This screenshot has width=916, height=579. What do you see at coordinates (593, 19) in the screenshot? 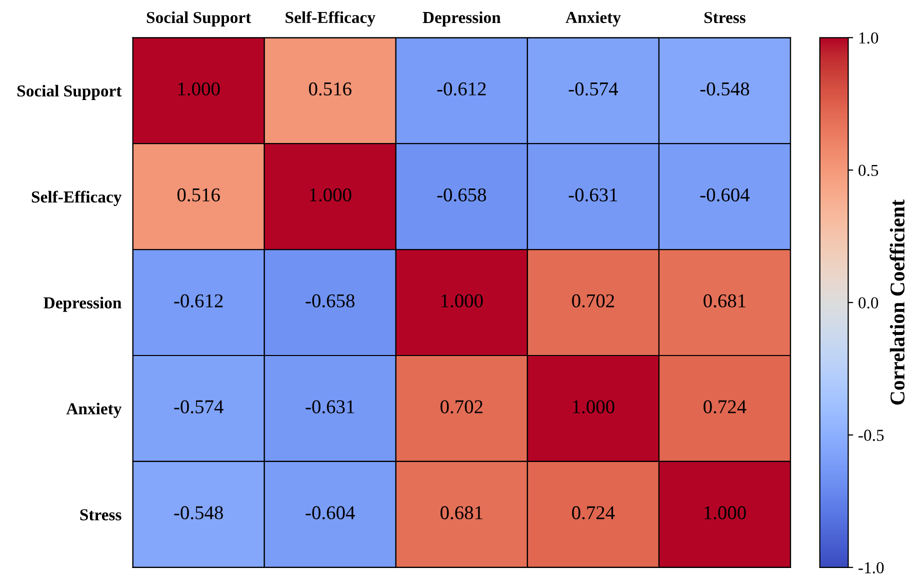
I see `x-tick-label: Anxiety` at bounding box center [593, 19].